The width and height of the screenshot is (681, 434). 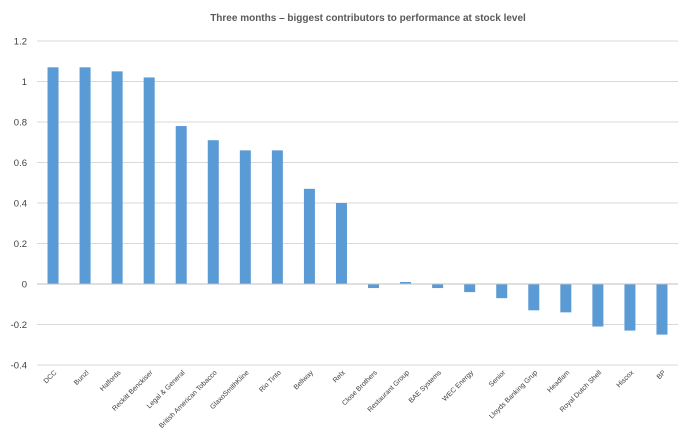 What do you see at coordinates (662, 375) in the screenshot?
I see `x-tick-label: BP` at bounding box center [662, 375].